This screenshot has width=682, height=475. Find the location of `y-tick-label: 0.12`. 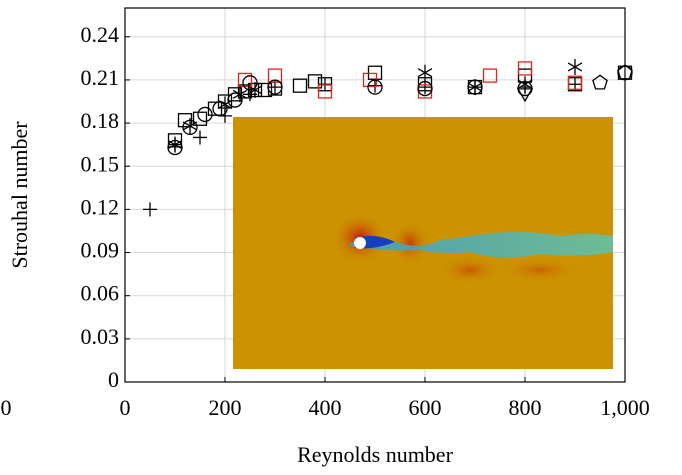

y-tick-label: 0.12 is located at coordinates (100, 206).